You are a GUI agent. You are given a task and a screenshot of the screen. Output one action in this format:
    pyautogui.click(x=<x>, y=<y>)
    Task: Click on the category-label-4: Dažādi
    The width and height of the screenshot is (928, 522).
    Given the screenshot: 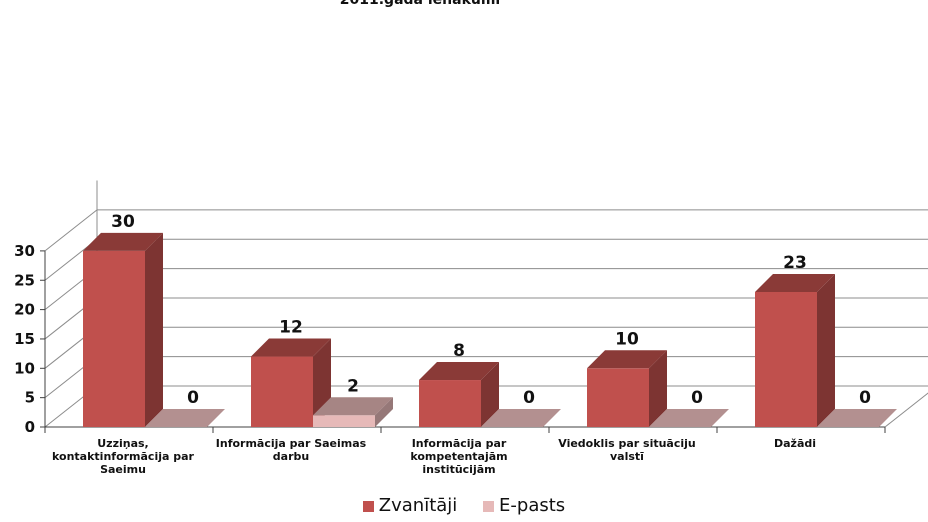 What is the action you would take?
    pyautogui.click(x=795, y=443)
    